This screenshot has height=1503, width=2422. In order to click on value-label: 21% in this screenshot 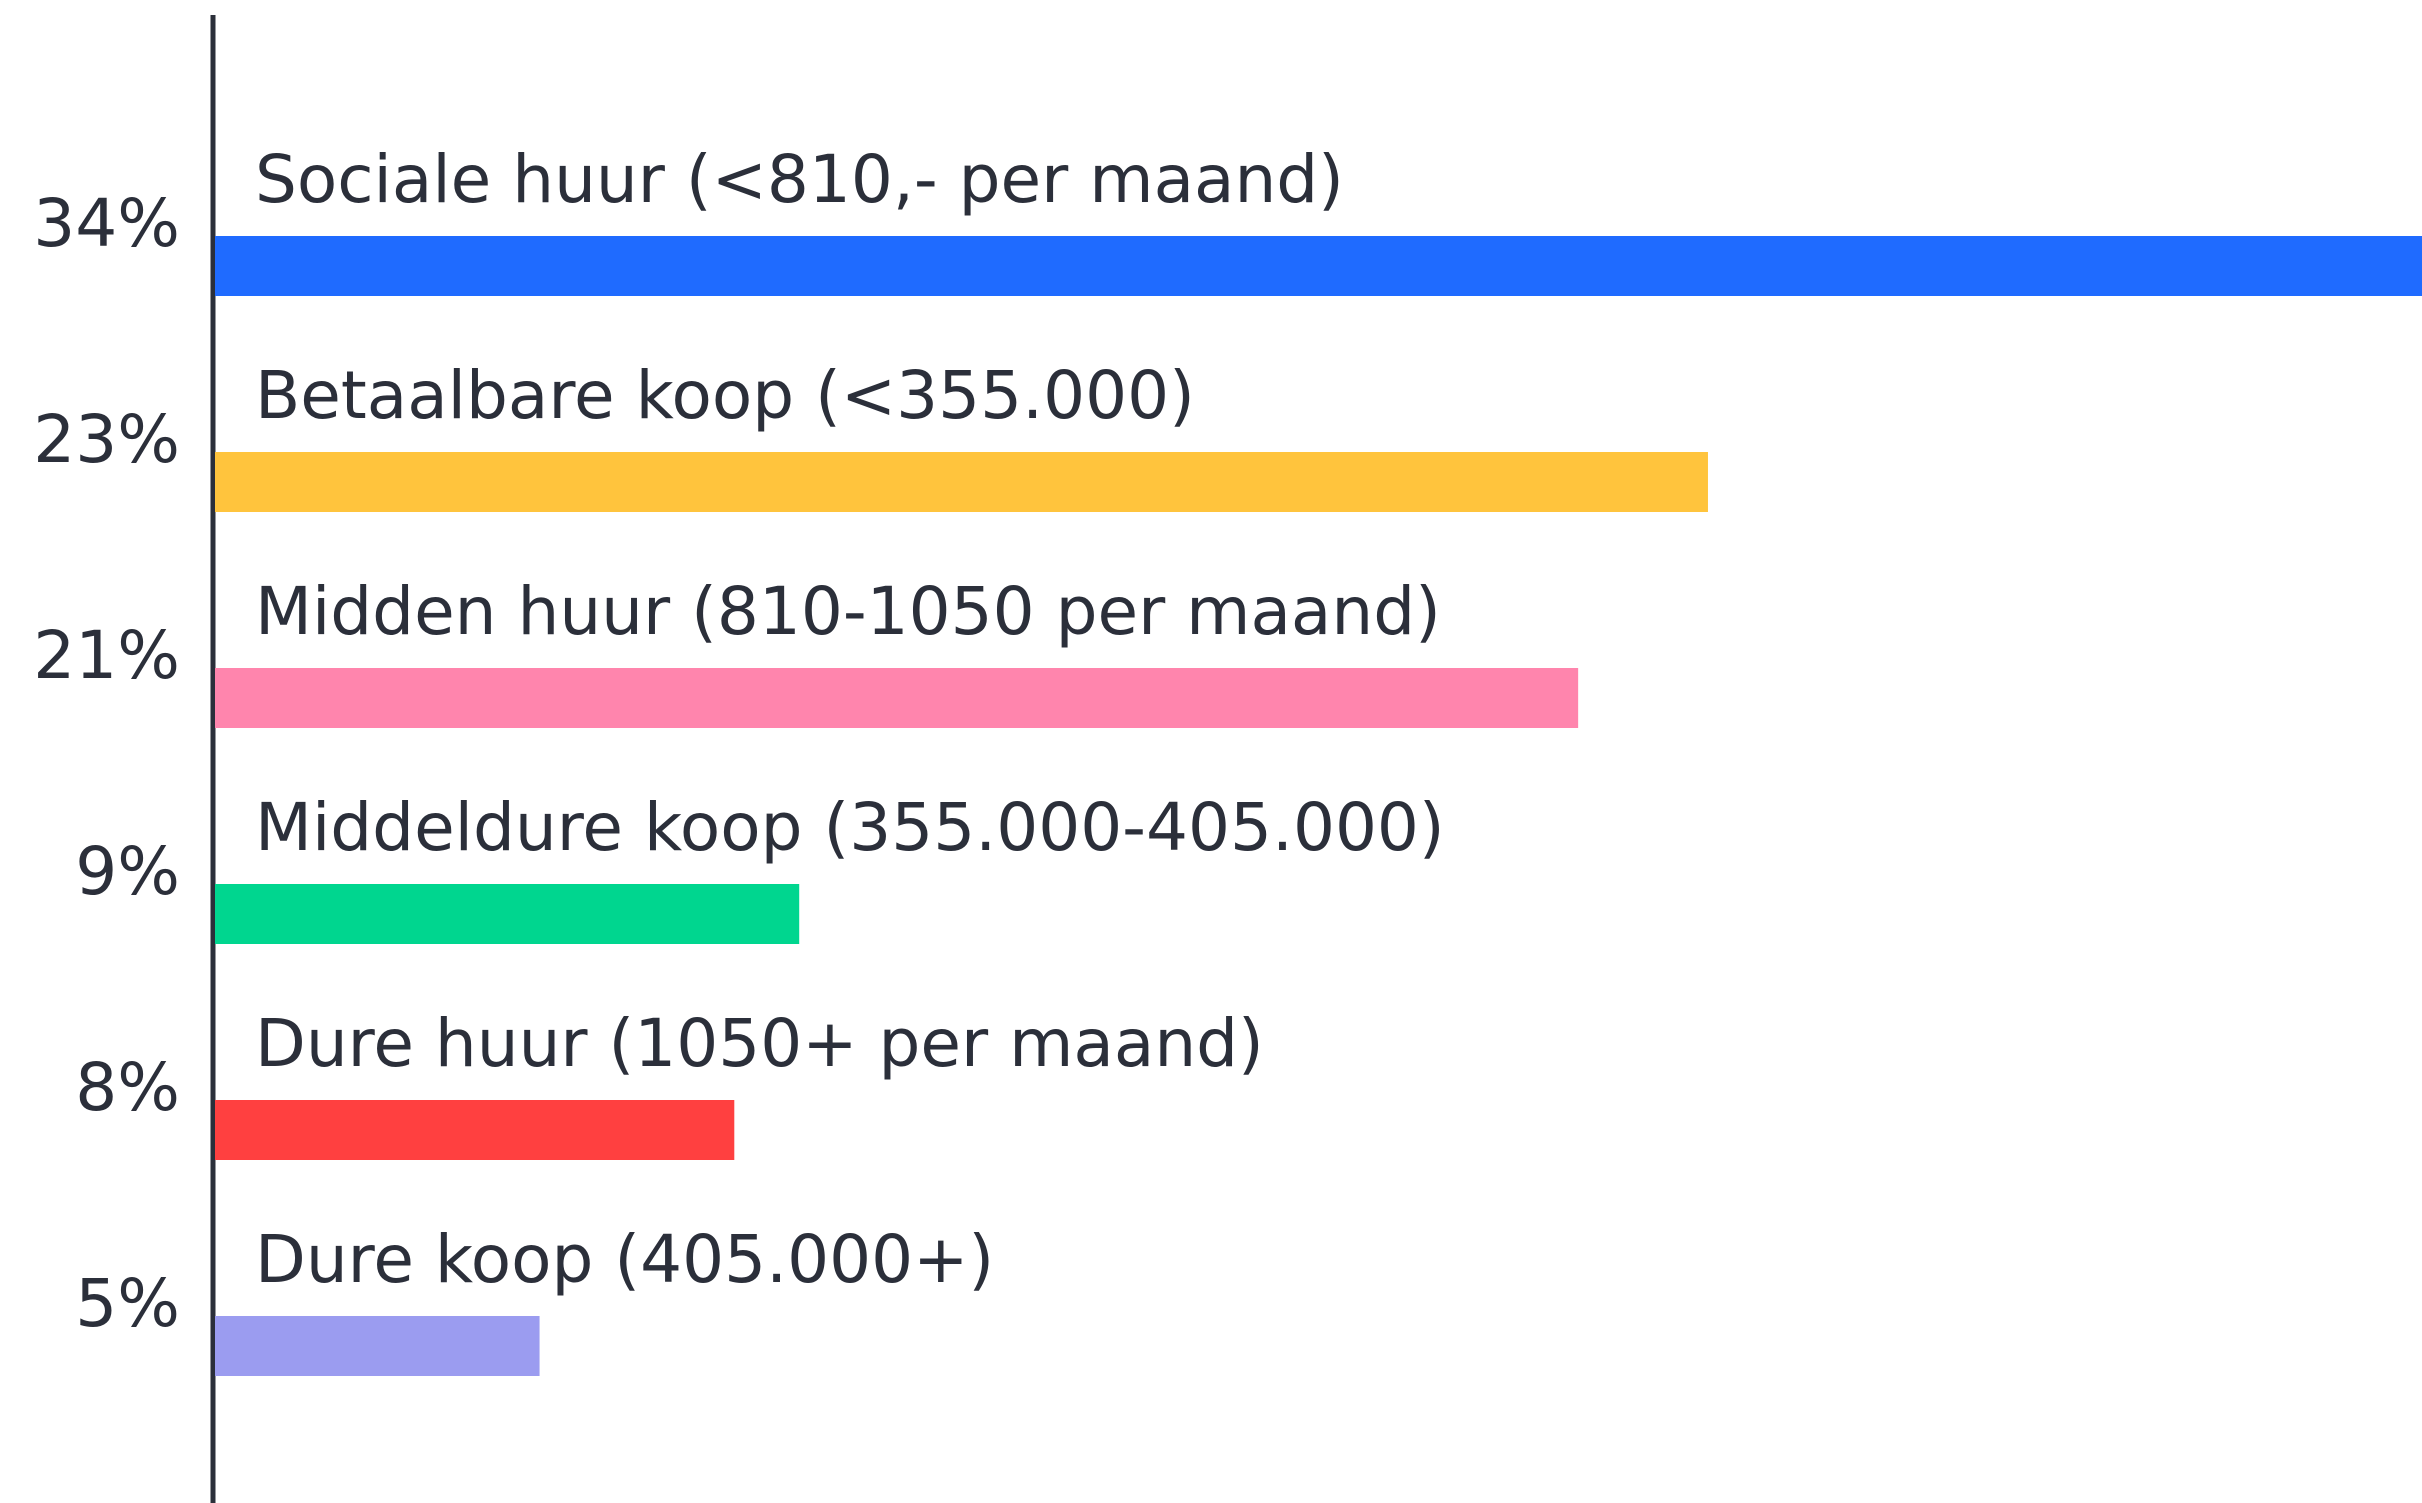, I will do `click(106, 655)`.